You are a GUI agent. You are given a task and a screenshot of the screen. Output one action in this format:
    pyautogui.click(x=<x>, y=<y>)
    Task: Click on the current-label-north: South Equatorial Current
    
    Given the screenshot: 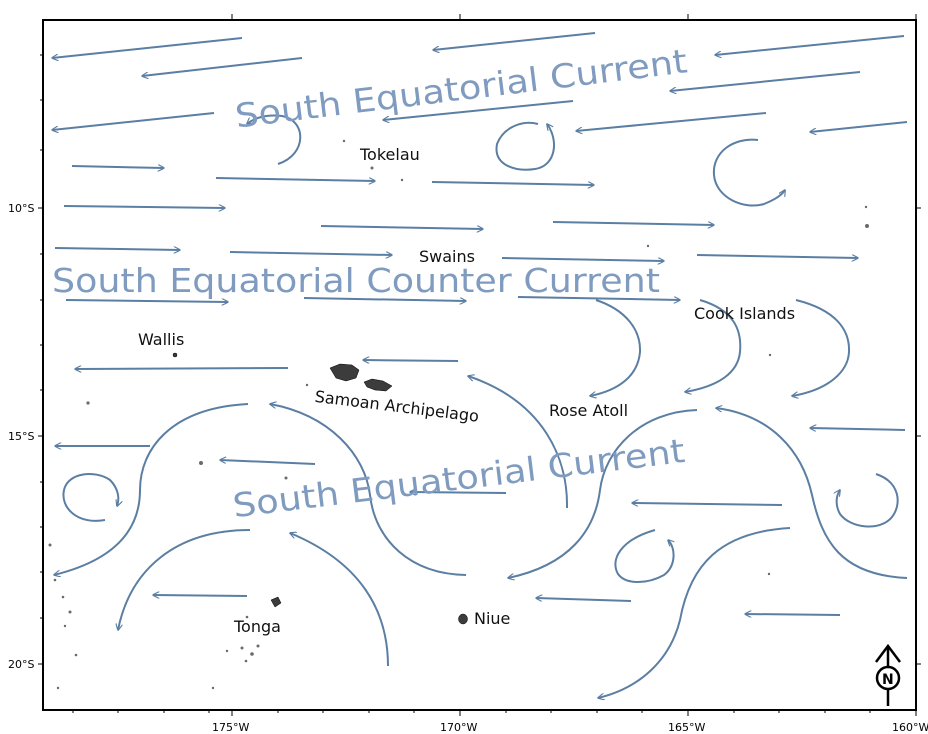 What is the action you would take?
    pyautogui.click(x=461, y=88)
    